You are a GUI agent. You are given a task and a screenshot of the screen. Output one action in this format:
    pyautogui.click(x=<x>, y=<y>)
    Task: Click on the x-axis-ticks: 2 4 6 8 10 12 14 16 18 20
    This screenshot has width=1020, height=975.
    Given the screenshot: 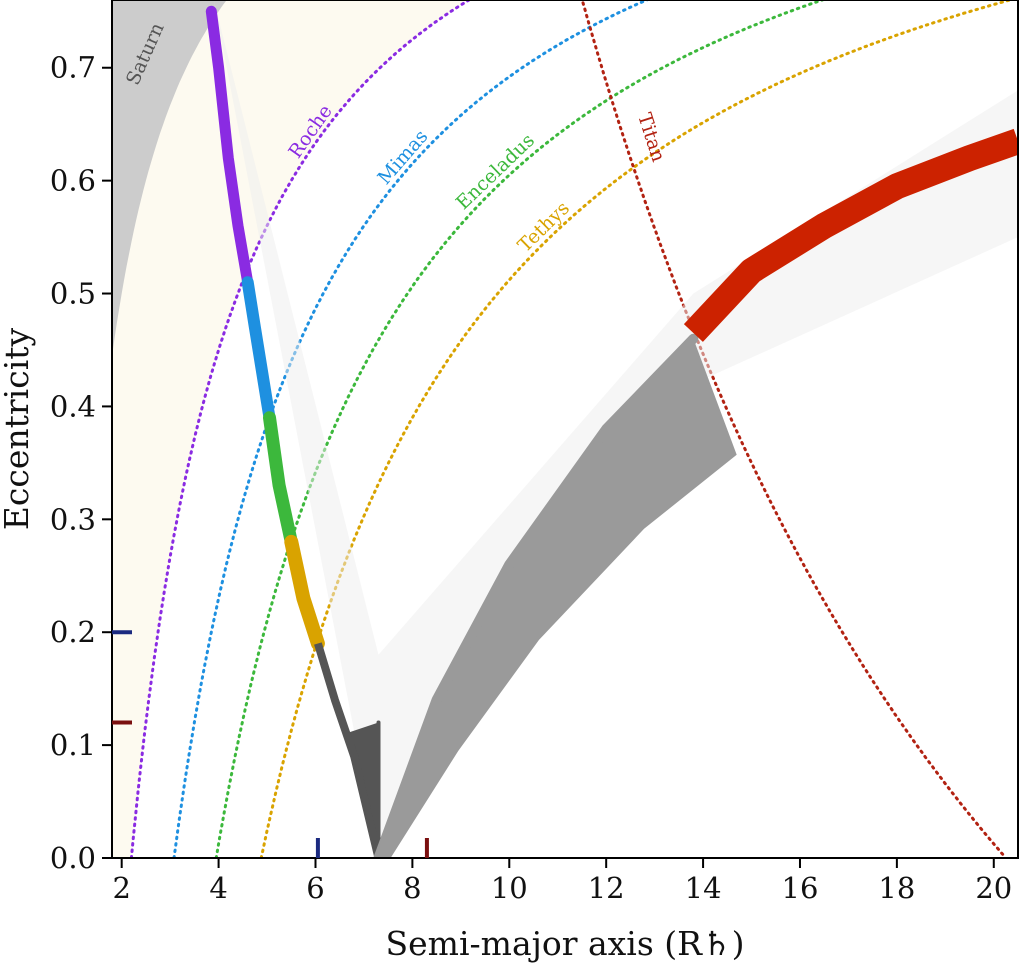 What is the action you would take?
    pyautogui.click(x=562, y=881)
    